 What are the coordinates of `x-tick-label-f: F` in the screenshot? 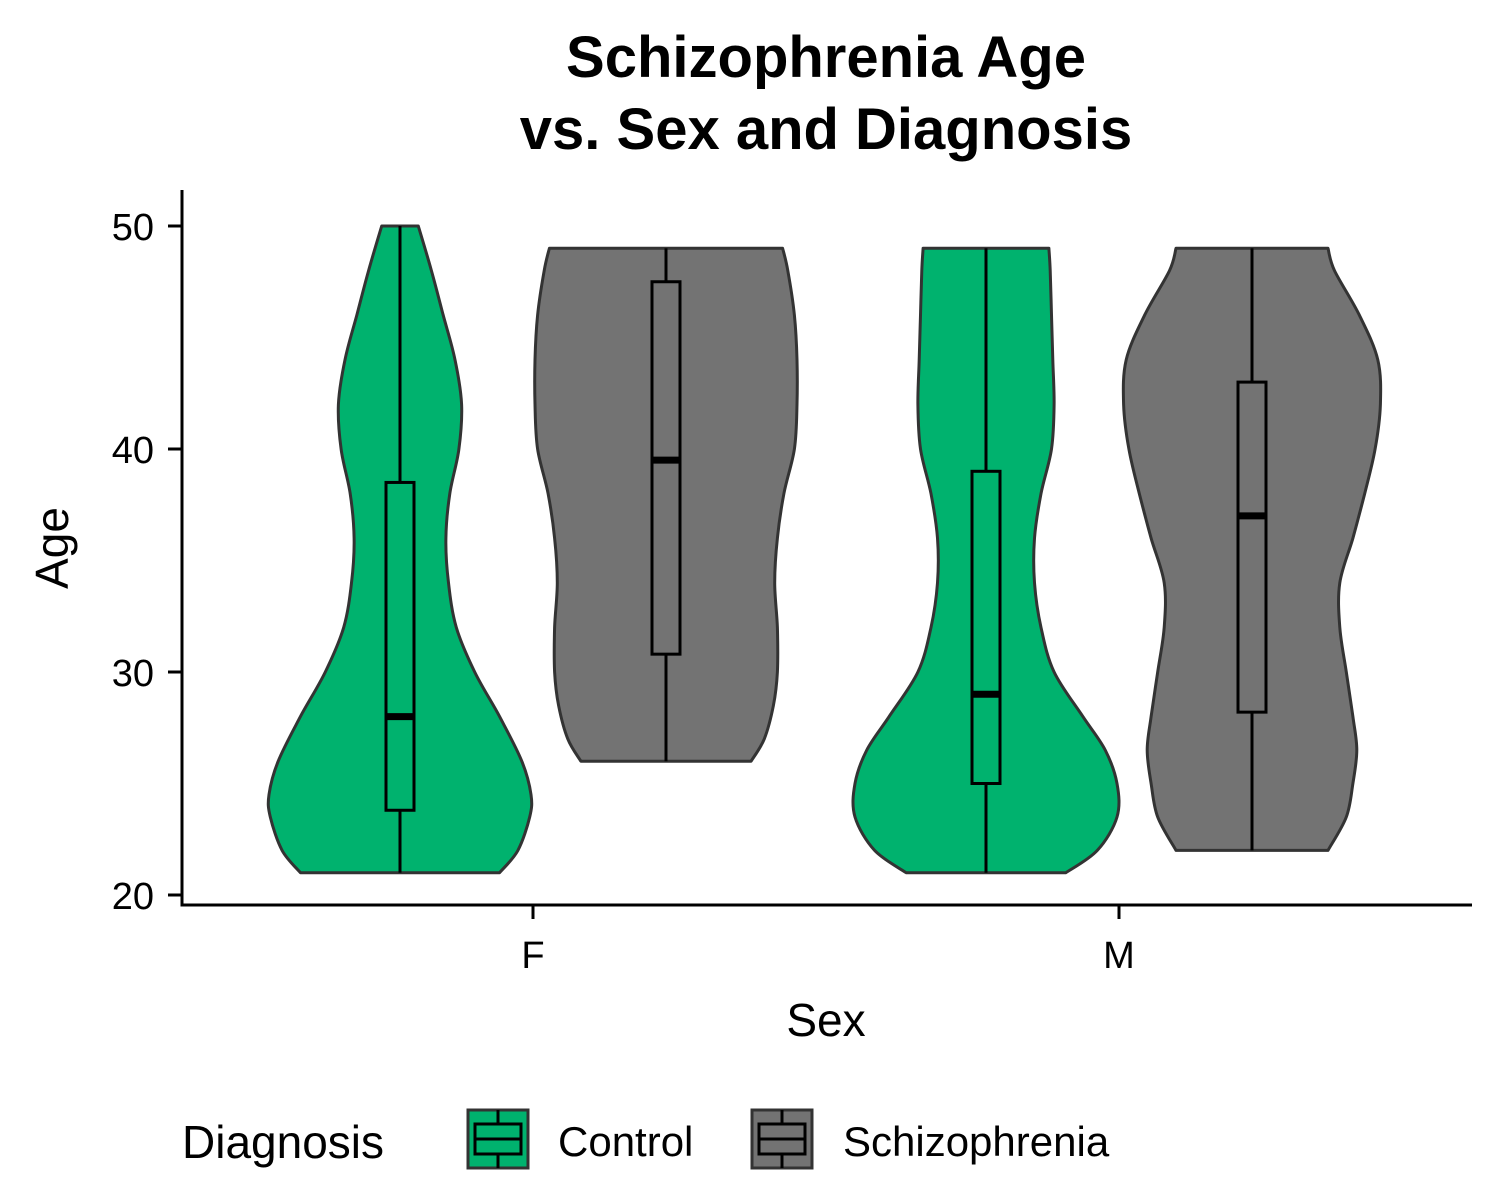 It's located at (532, 956).